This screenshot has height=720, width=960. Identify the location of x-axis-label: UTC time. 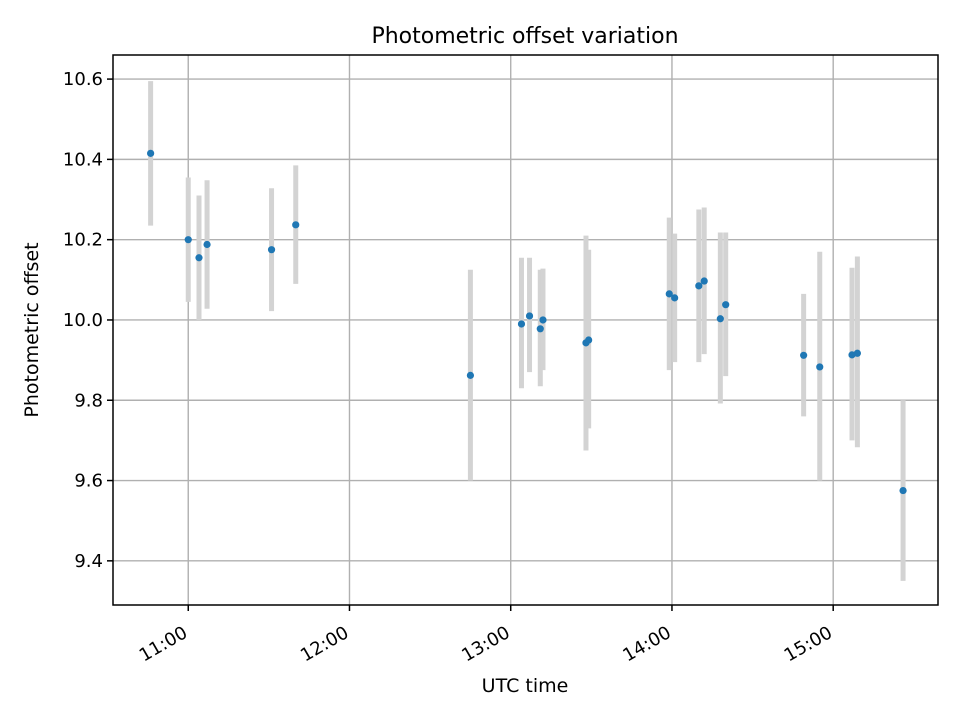
(525, 686).